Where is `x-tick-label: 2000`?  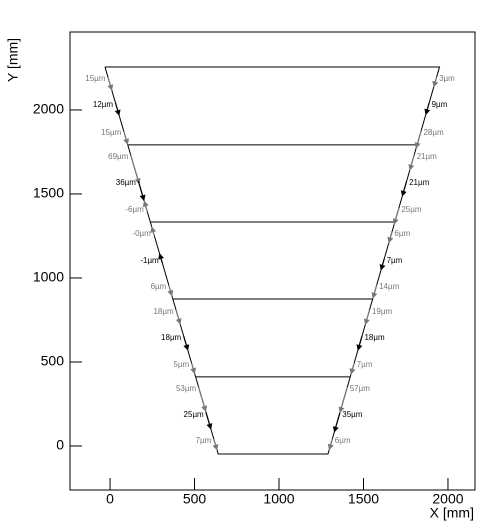
x-tick-label: 2000 is located at coordinates (447, 499).